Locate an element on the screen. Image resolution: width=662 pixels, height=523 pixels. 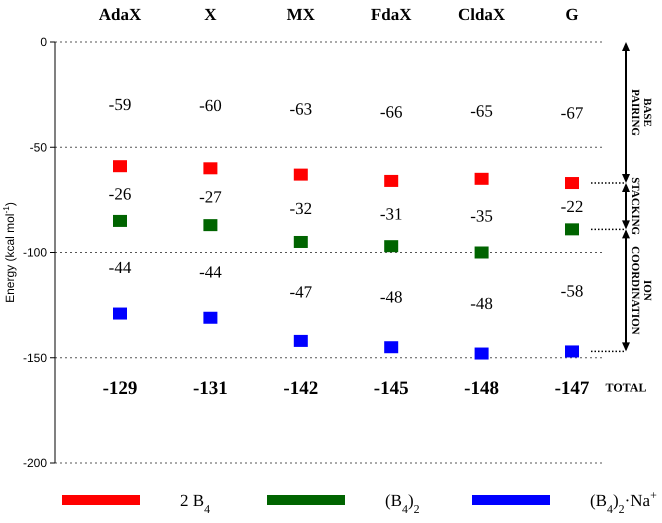
annotation: -35 is located at coordinates (481, 216).